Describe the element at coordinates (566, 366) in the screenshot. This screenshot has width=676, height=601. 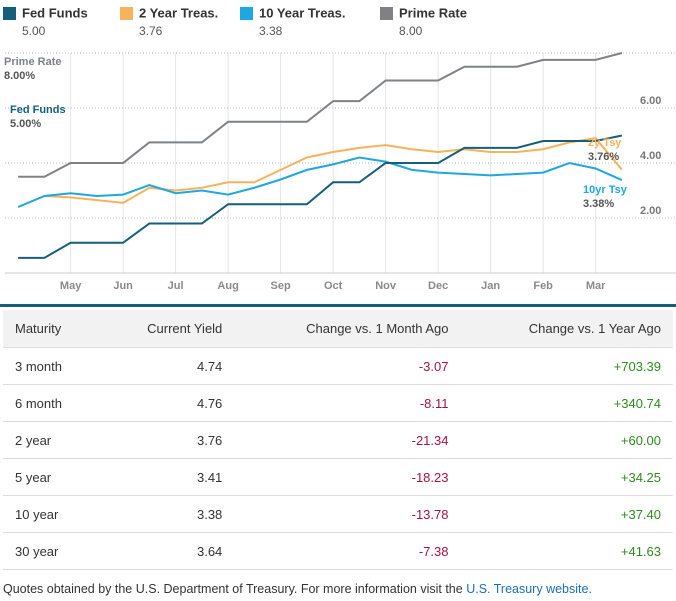
I see `table-cell: +703.39` at that location.